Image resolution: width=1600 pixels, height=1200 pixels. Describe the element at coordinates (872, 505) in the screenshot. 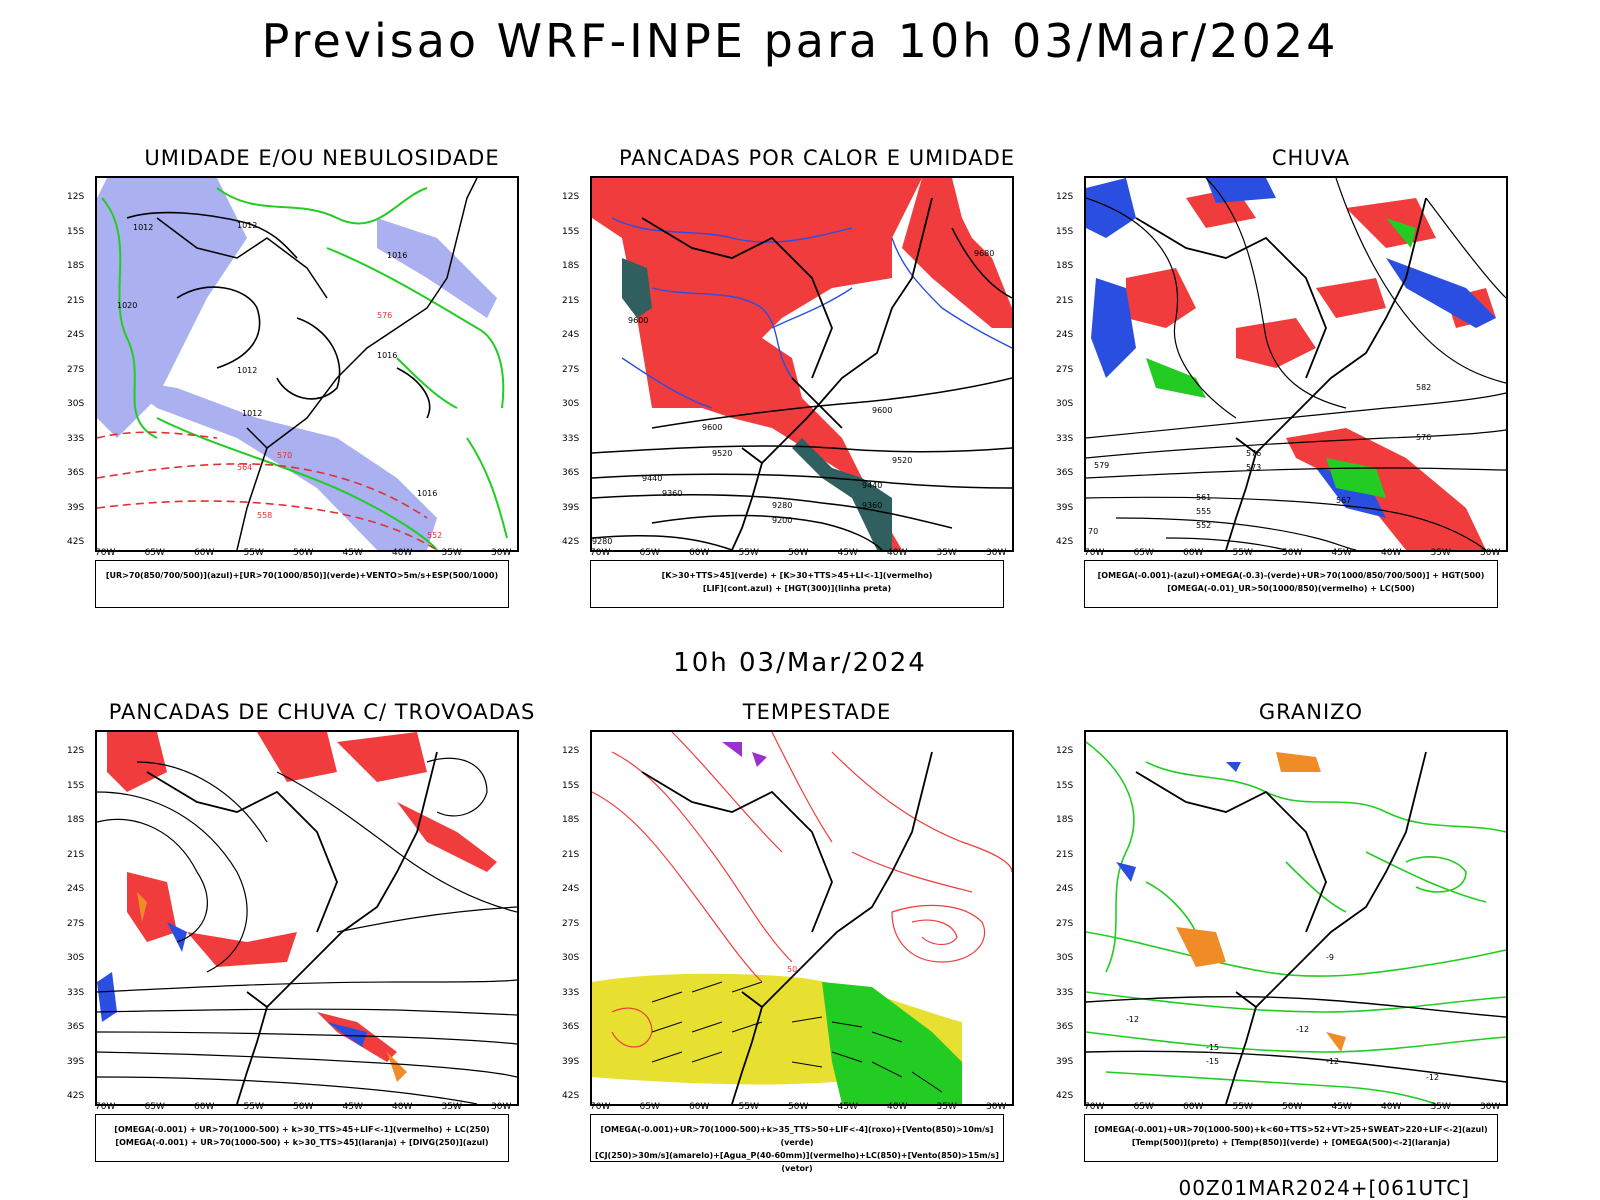

I see `contour-label: 9360` at that location.